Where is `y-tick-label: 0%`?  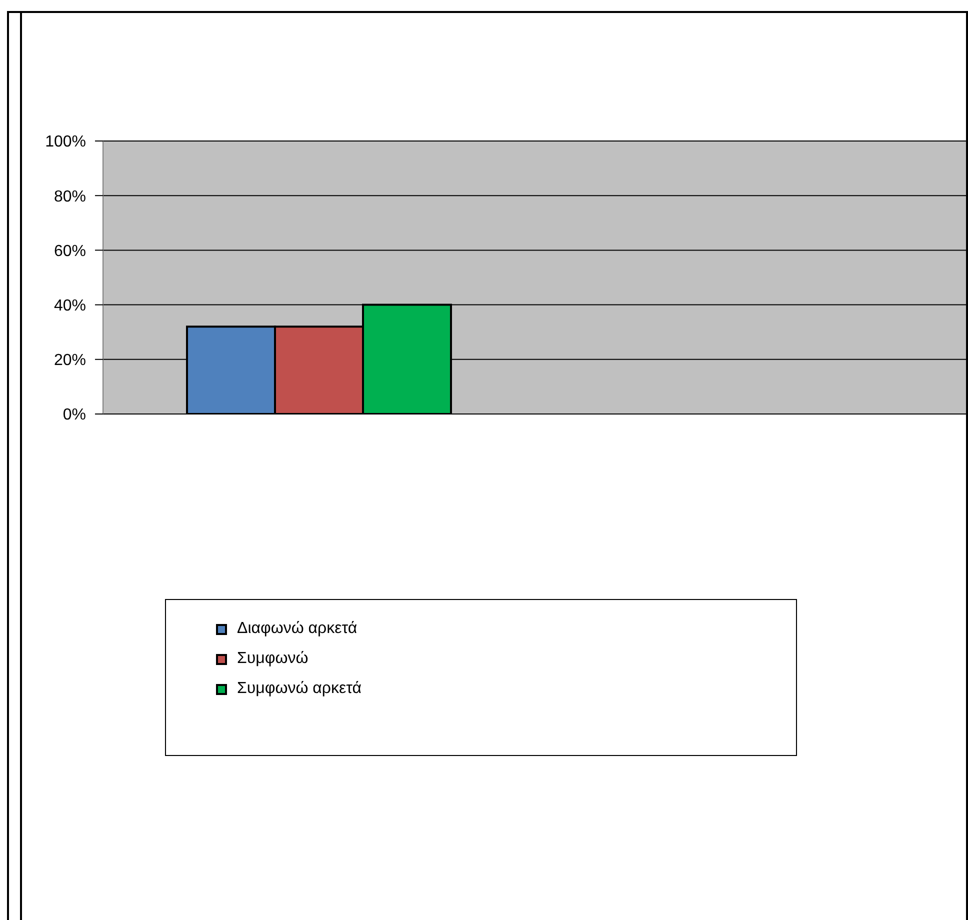 y-tick-label: 0% is located at coordinates (74, 415).